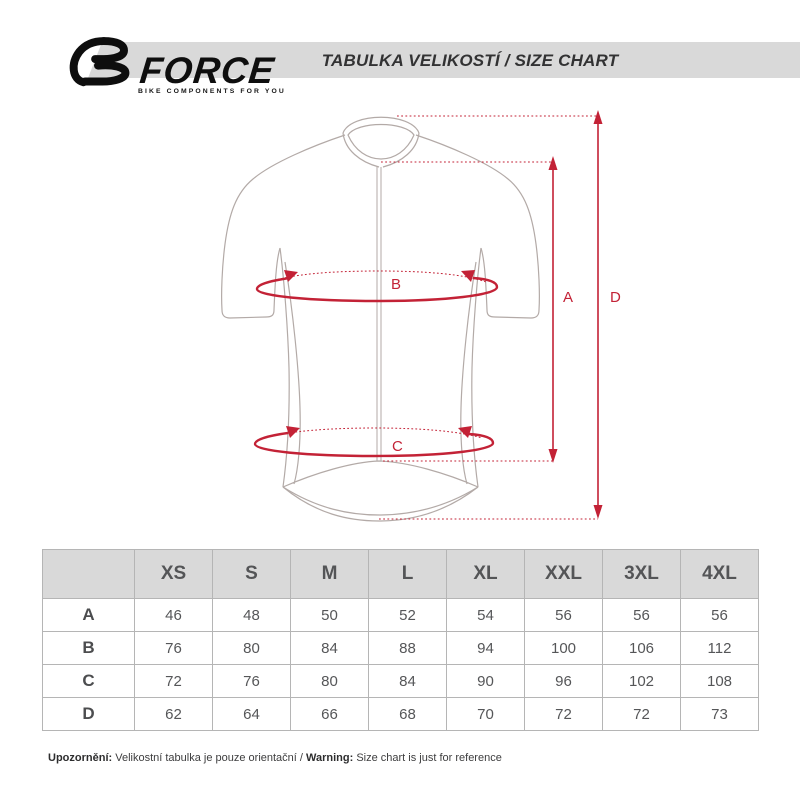 This screenshot has width=800, height=800. I want to click on side-seam-left, so click(284, 367).